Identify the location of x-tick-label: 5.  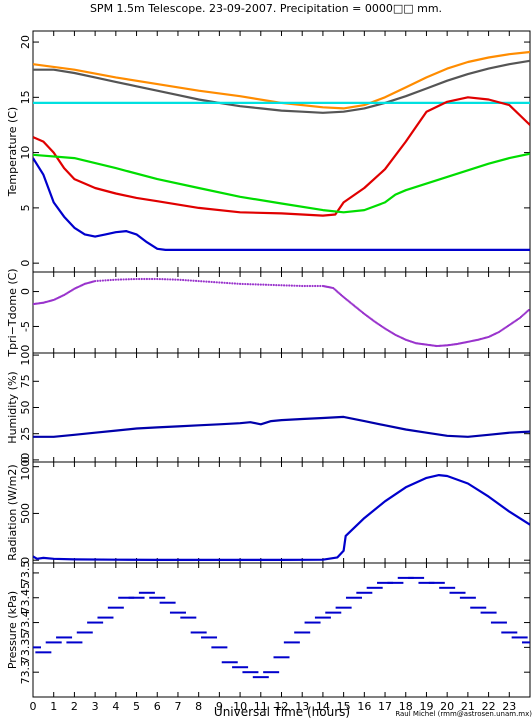
(136, 706).